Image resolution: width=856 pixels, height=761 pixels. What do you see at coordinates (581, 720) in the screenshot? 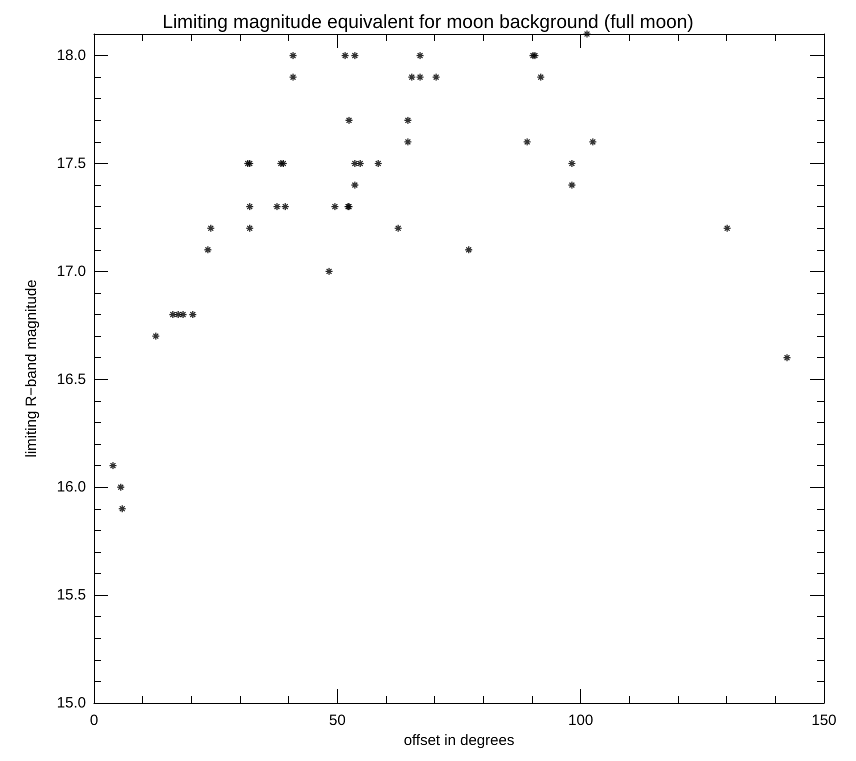
I see `x-tick-label: 100` at bounding box center [581, 720].